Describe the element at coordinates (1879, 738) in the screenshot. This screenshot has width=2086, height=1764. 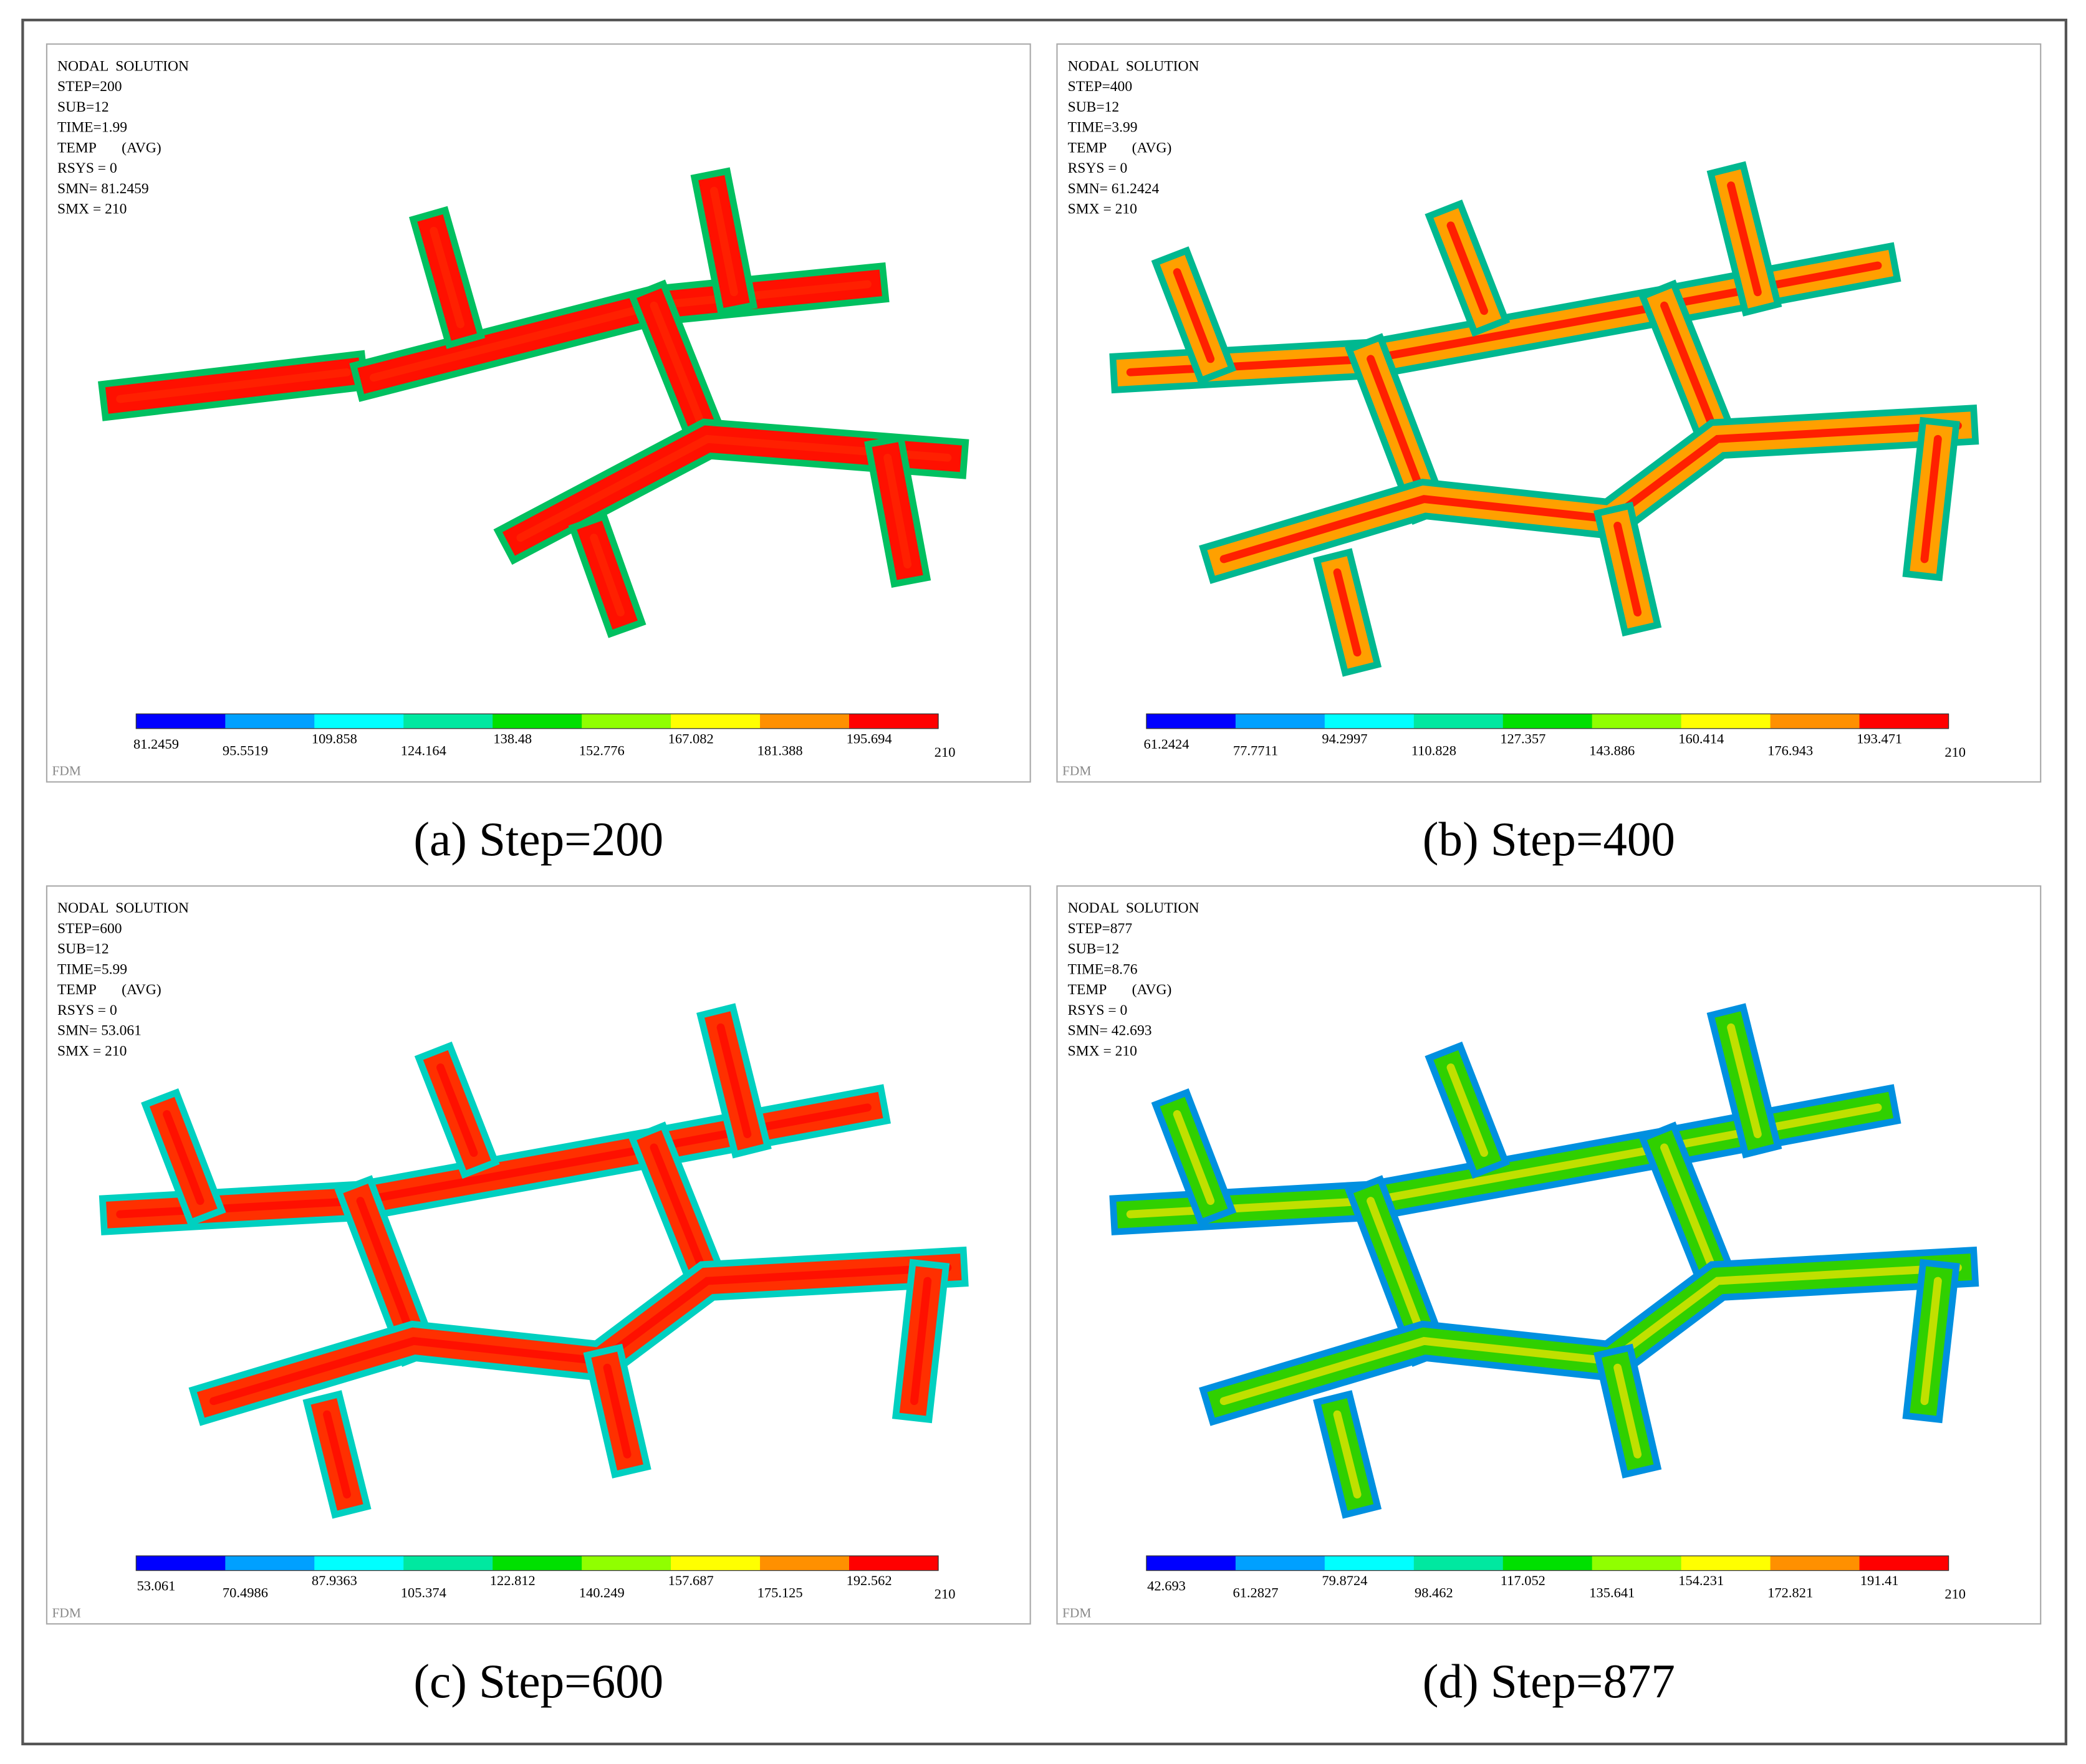
I see `colorbar-label: 193.471` at that location.